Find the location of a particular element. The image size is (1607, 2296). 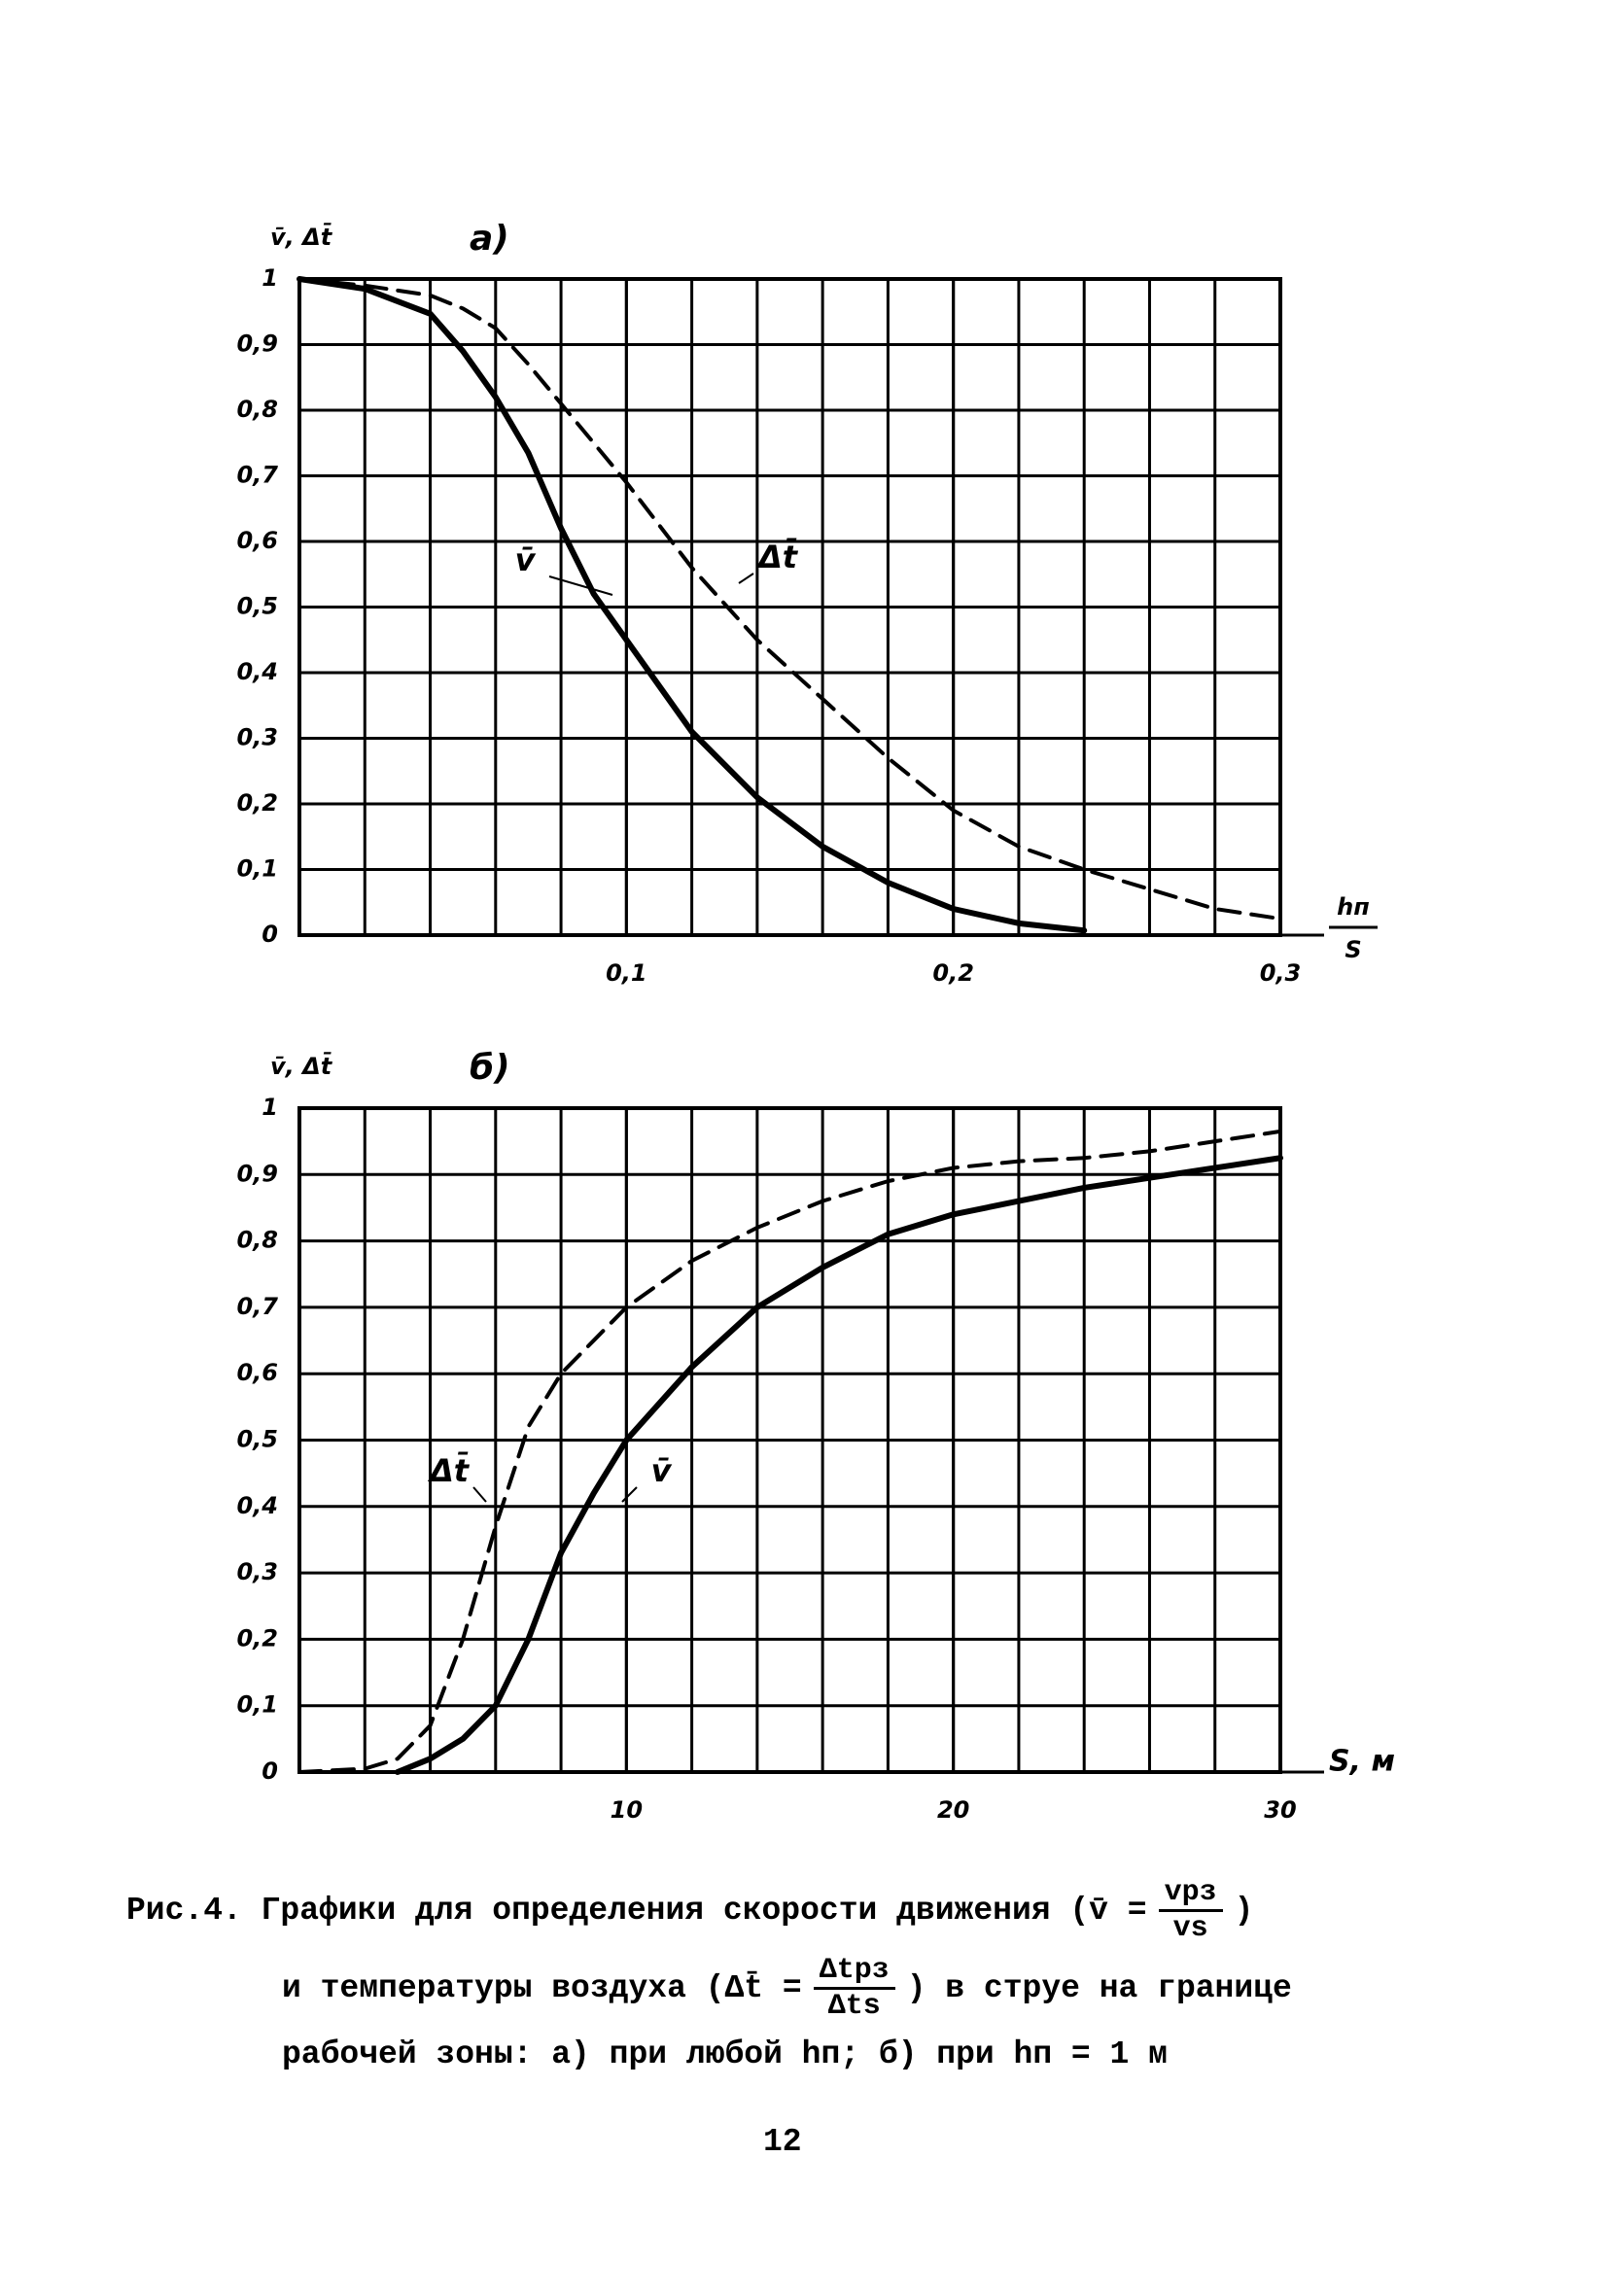

x-tick-label: 10 is located at coordinates (627, 1810).